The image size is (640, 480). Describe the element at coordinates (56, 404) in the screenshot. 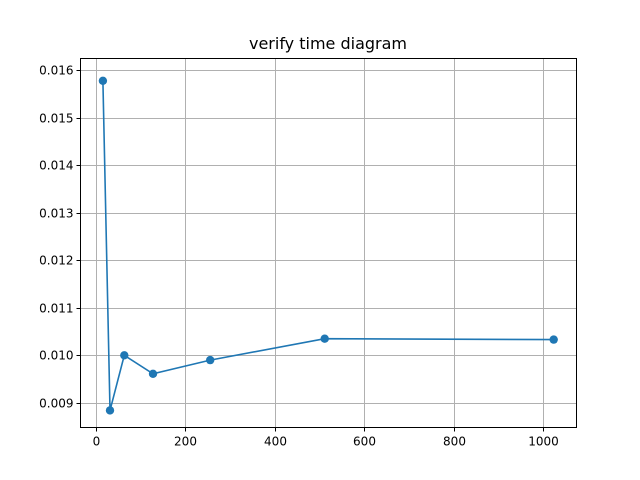

I see `y-tick-label: 0.009` at that location.